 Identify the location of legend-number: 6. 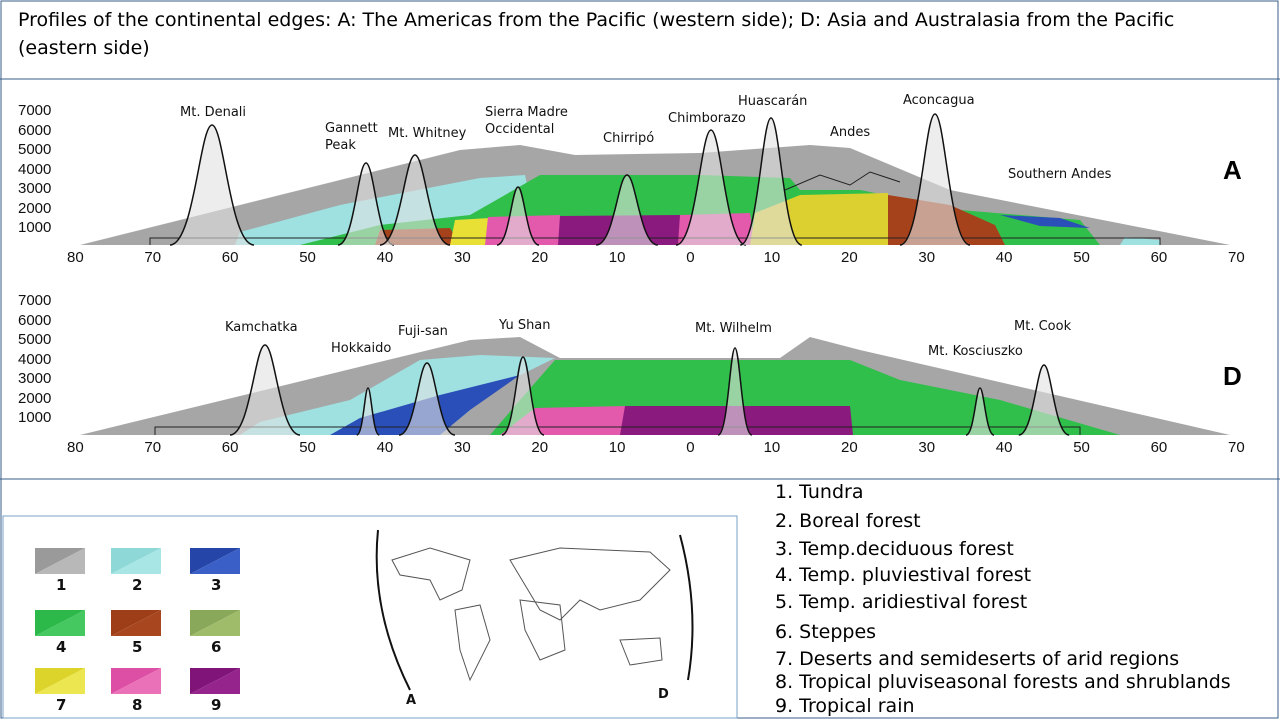
(216, 647).